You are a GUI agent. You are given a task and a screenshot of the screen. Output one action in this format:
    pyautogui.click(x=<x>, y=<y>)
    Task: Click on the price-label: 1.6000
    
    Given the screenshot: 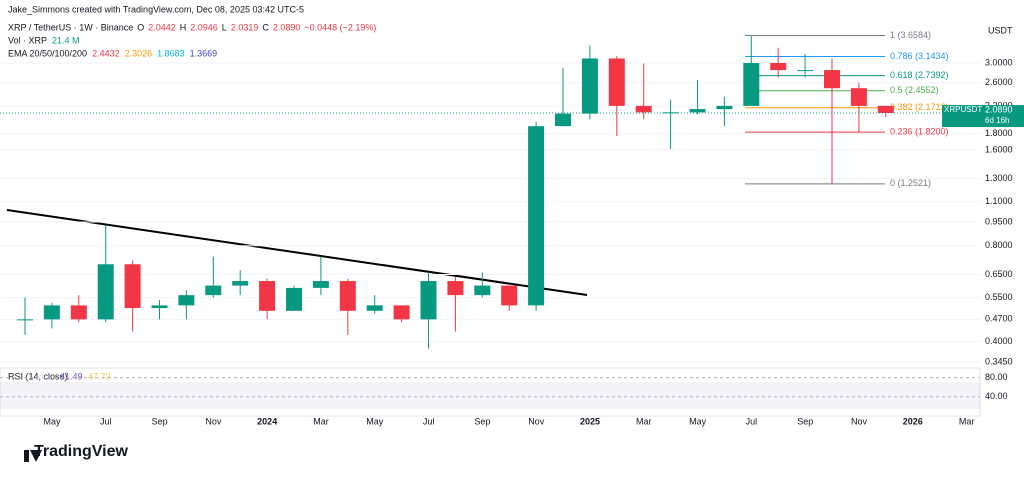 What is the action you would take?
    pyautogui.click(x=999, y=149)
    